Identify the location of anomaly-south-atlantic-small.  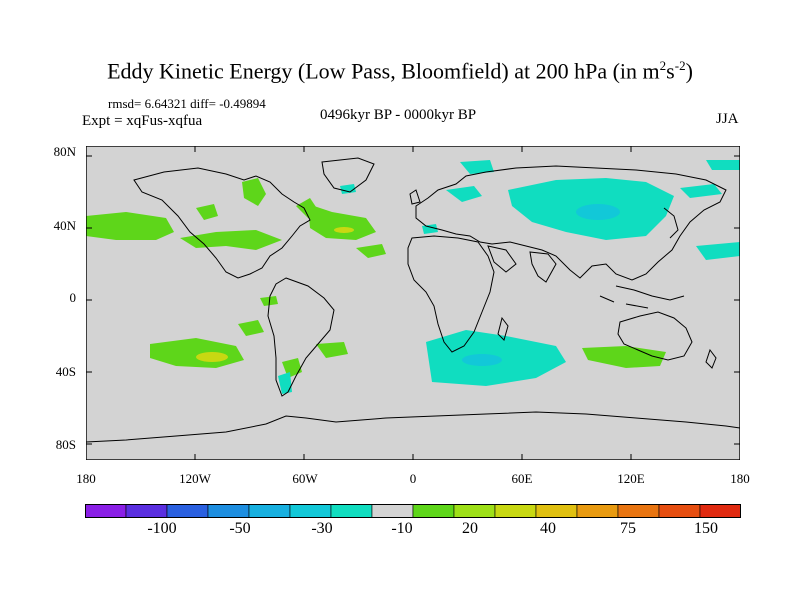
(332, 350).